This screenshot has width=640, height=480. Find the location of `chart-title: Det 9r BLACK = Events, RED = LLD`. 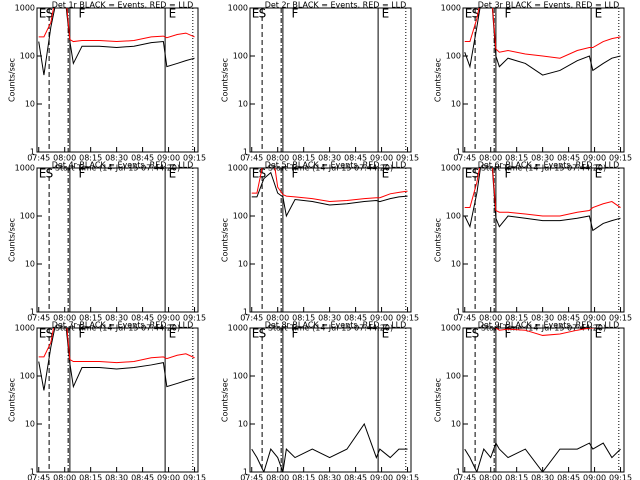

chart-title: Det 9r BLACK = Events, RED = LLD is located at coordinates (549, 325).